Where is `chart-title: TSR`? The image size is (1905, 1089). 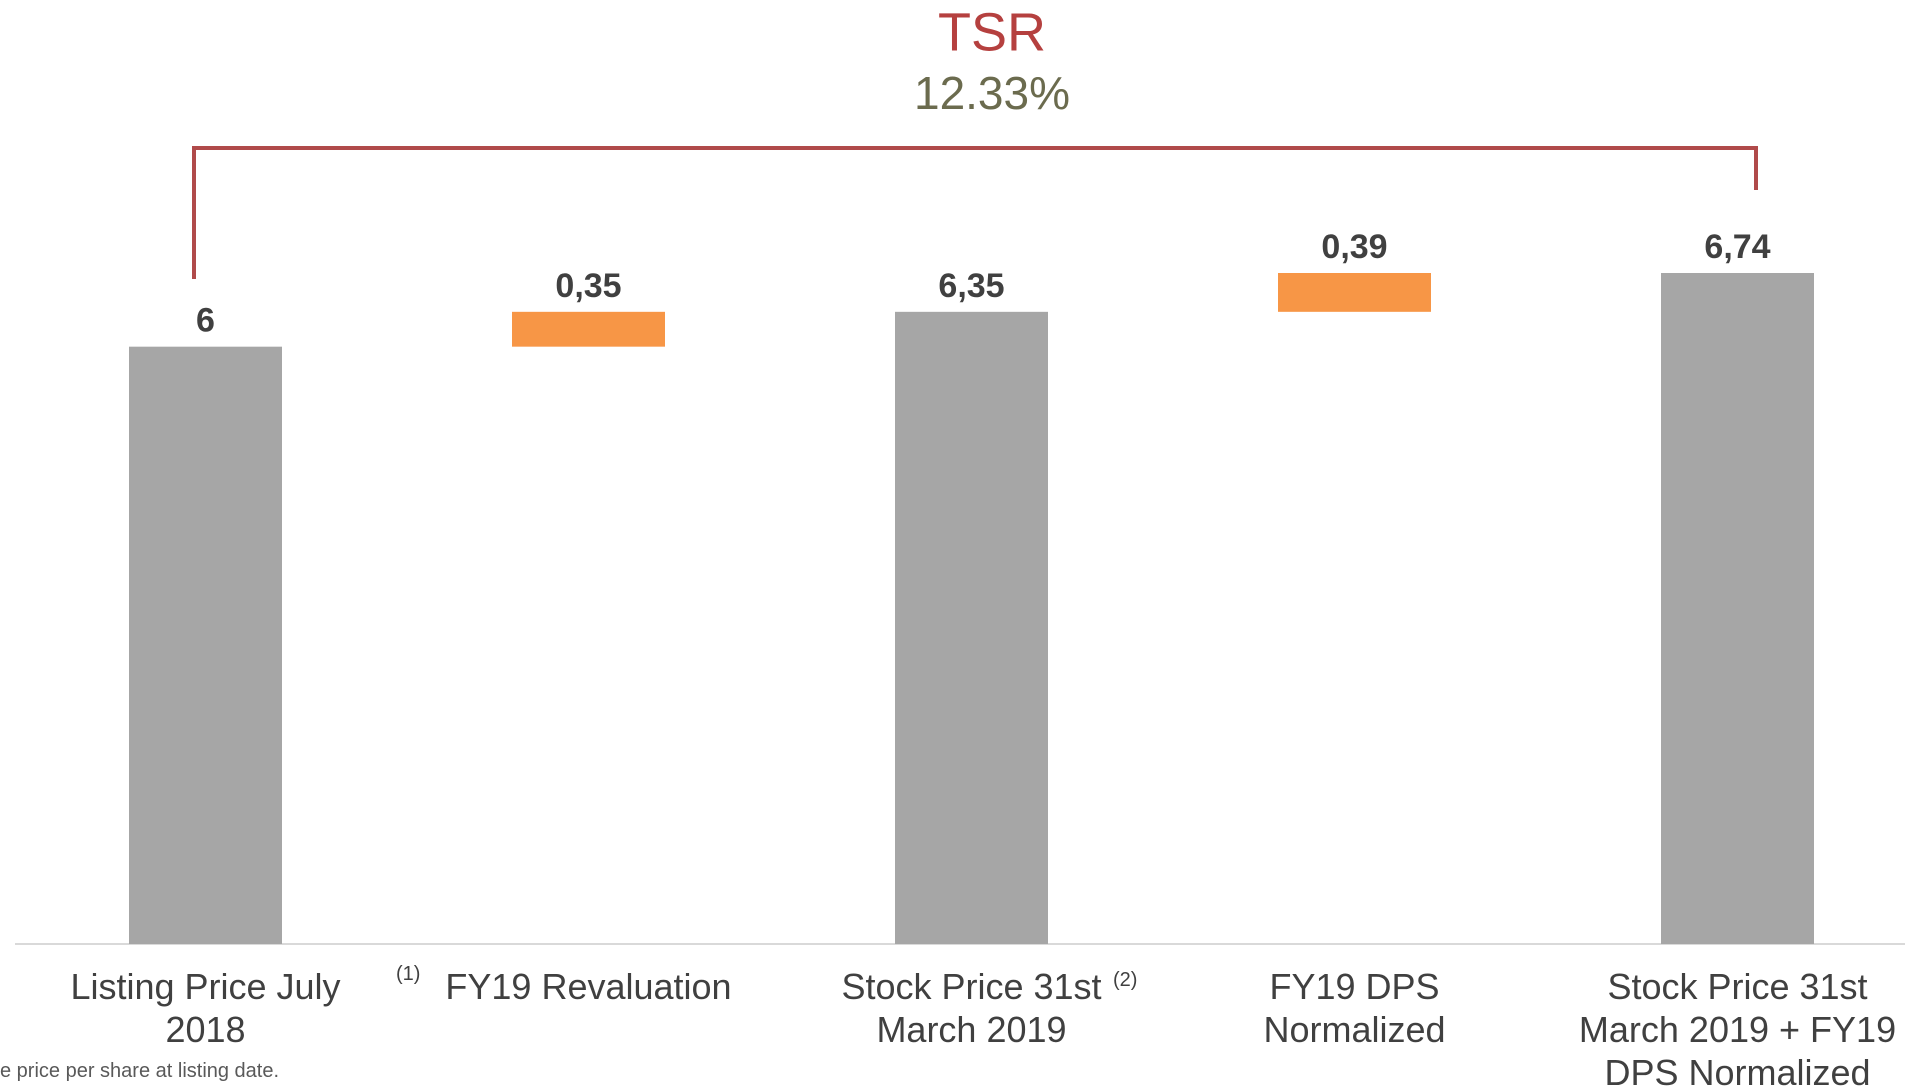
chart-title: TSR is located at coordinates (992, 32).